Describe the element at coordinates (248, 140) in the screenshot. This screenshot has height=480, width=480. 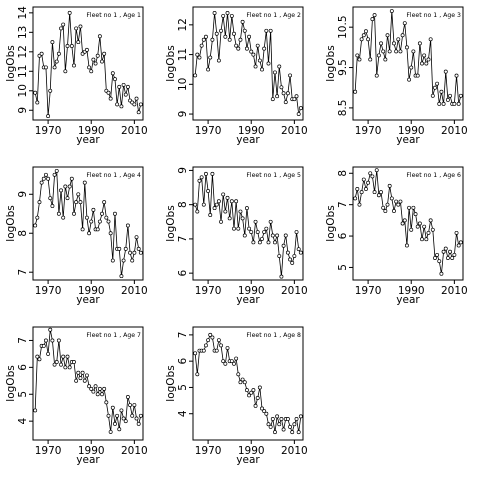
I see `x-axis-title: year` at that location.